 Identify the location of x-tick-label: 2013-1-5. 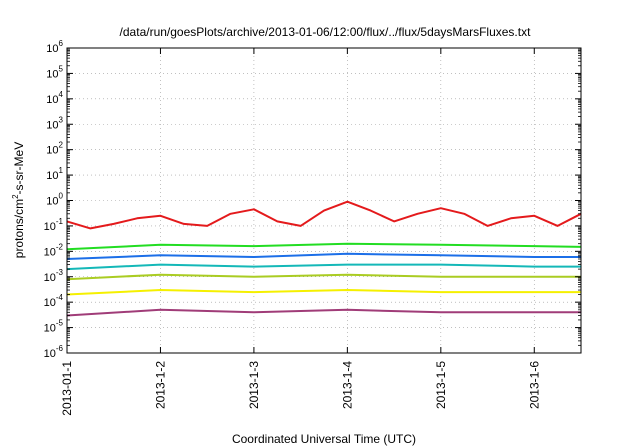
(441, 385).